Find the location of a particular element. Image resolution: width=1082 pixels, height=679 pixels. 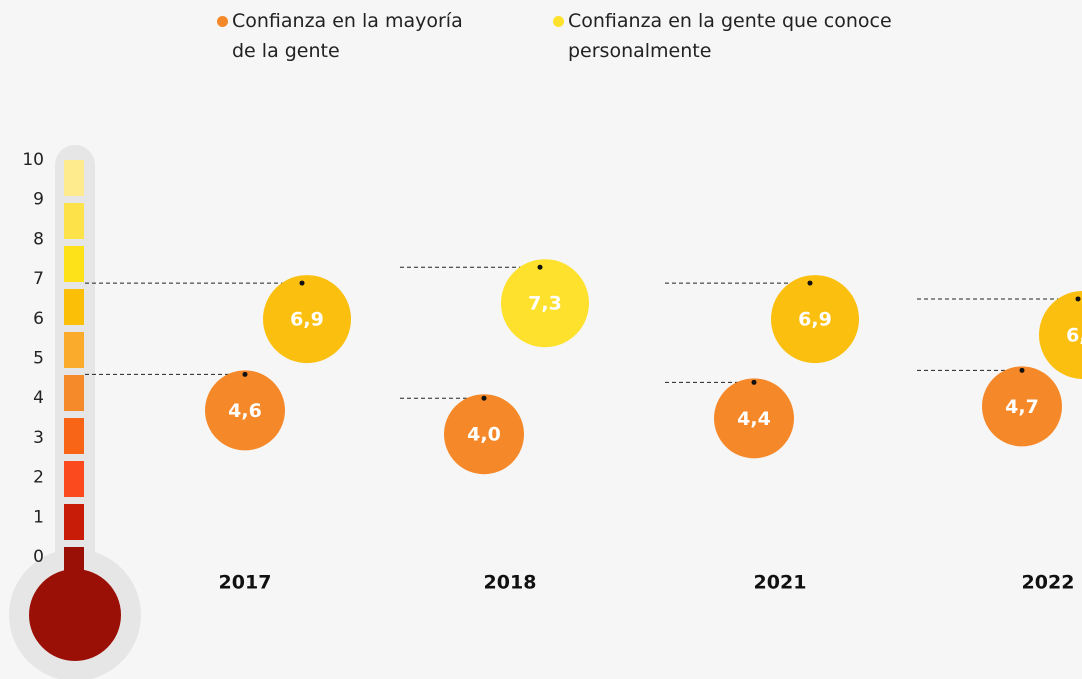

data-label: 6,5 is located at coordinates (1074, 335).